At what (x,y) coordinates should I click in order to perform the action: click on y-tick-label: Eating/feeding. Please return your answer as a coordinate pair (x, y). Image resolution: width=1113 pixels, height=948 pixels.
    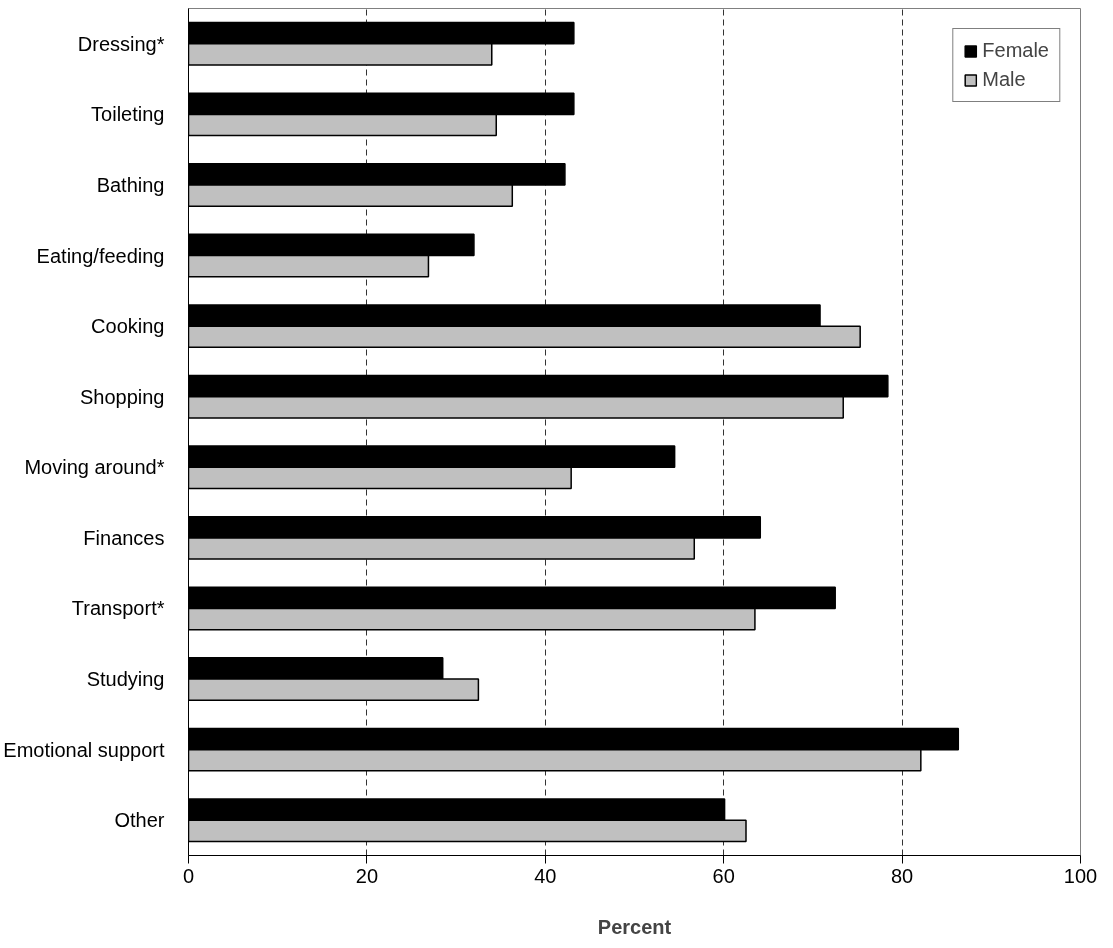
    Looking at the image, I should click on (100, 255).